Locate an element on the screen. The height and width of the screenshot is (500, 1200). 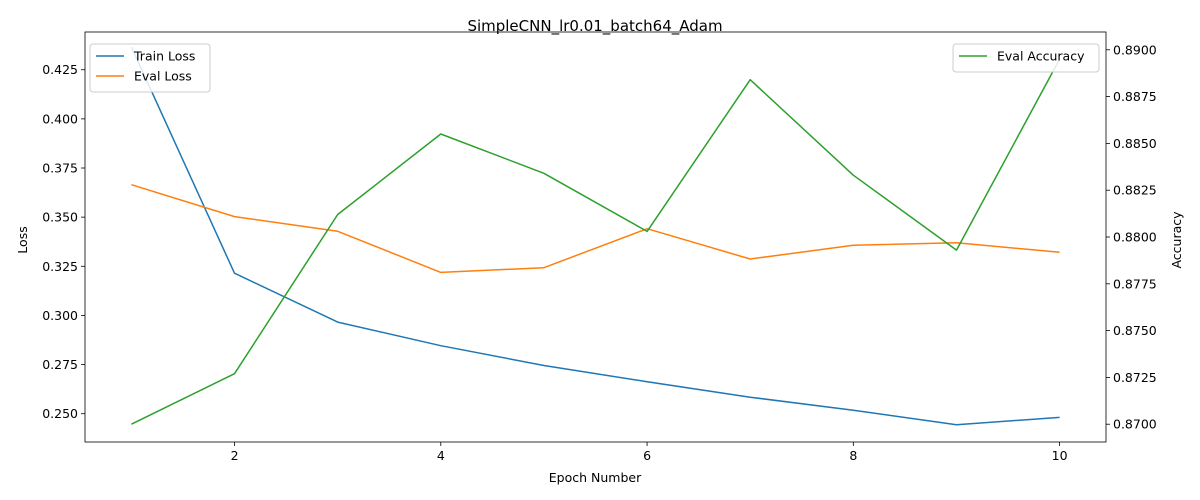
y-tick-label-left: 0.325 is located at coordinates (60, 266).